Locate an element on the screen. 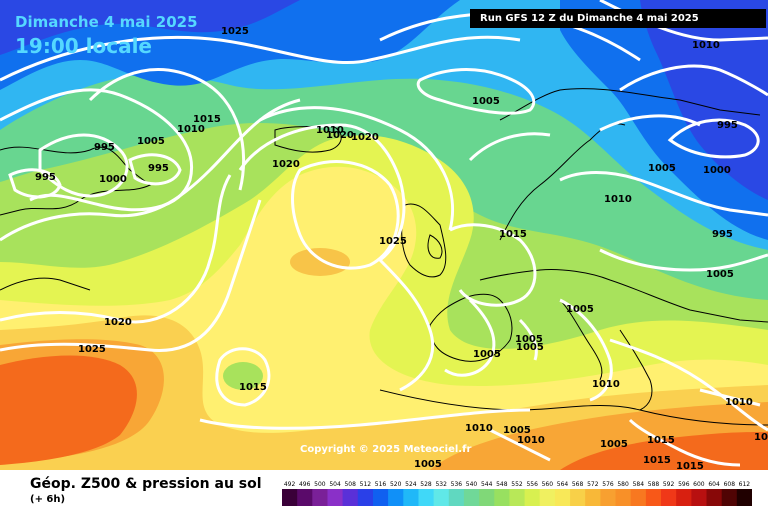  scale-tick-label: 596 is located at coordinates (684, 484).